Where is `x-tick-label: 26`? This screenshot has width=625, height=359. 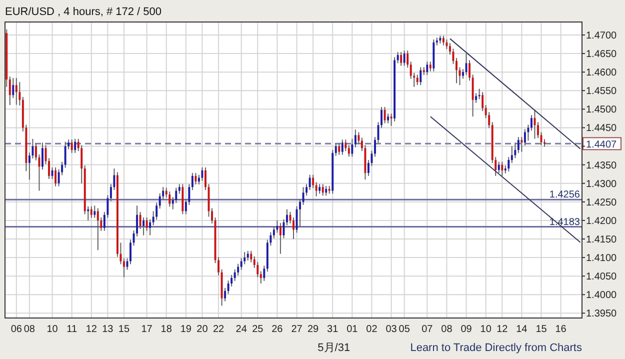 x-tick-label: 26 is located at coordinates (278, 329).